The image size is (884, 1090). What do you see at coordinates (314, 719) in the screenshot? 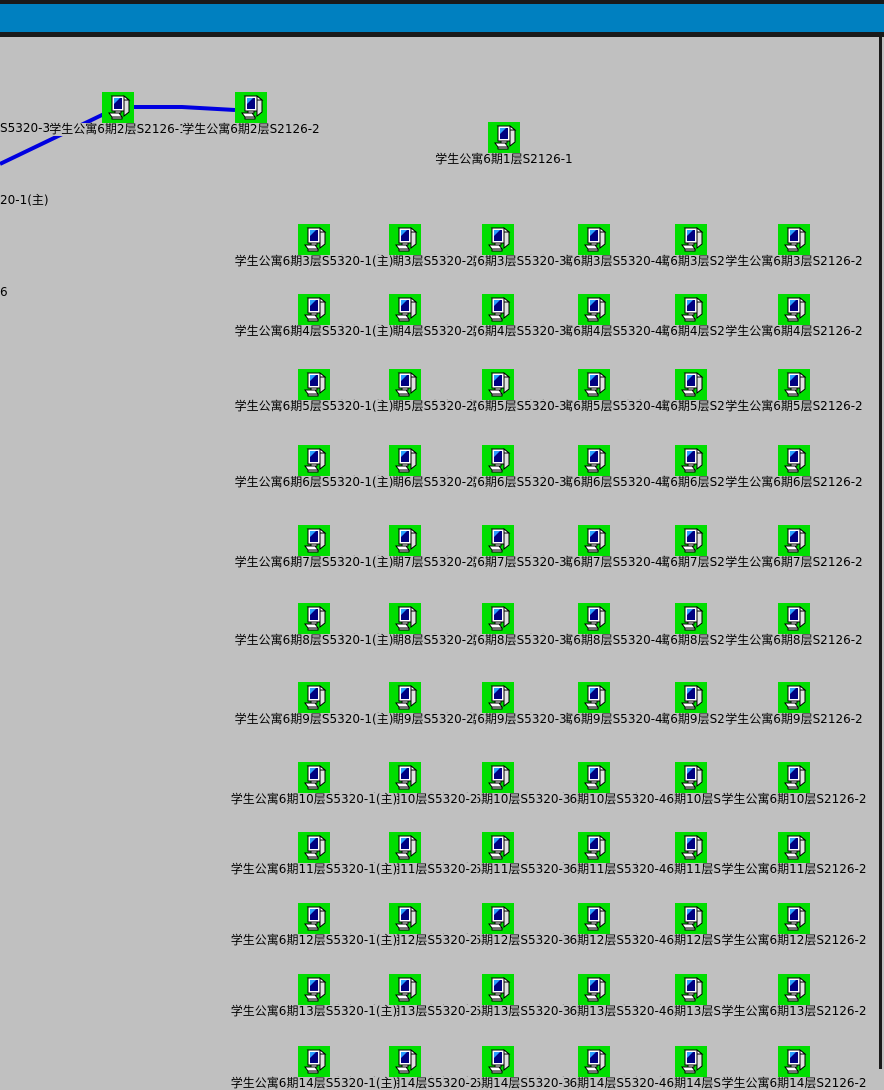
I see `device-label: 学生公寓6期9层S5320-1(主)` at bounding box center [314, 719].